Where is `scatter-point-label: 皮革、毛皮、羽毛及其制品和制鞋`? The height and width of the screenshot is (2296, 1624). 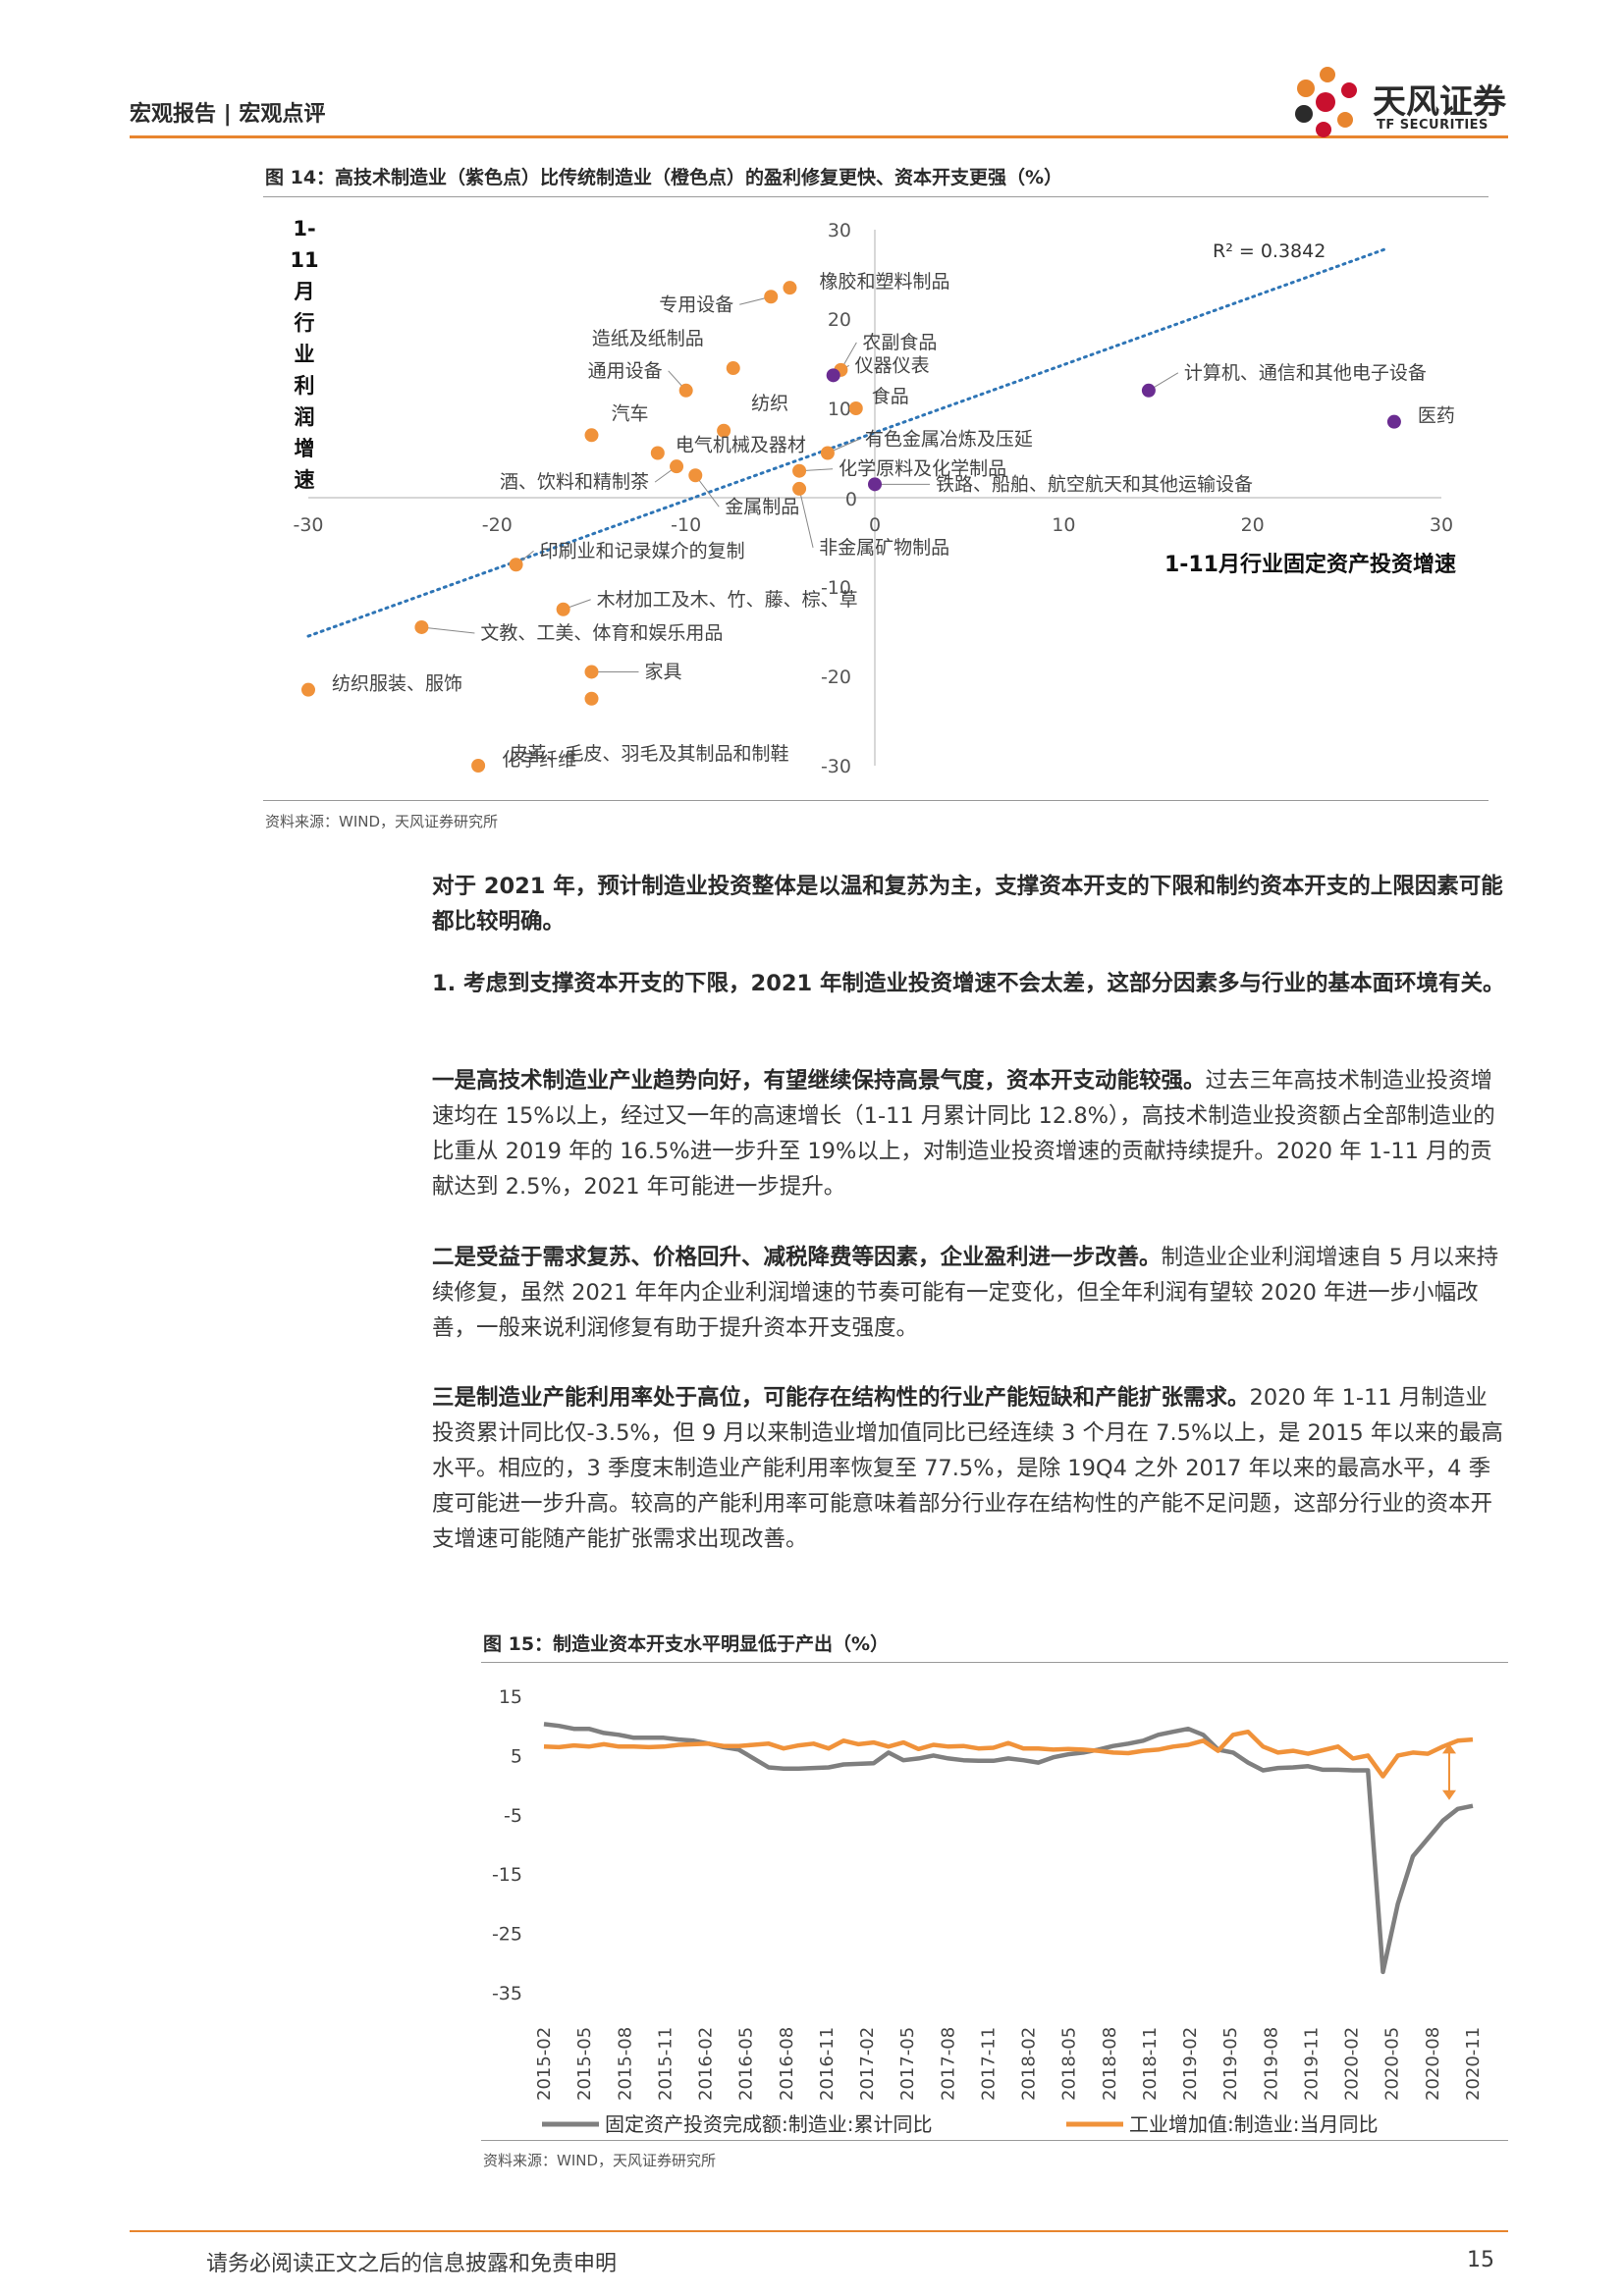
scatter-point-label: 皮革、毛皮、羽毛及其制品和制鞋 is located at coordinates (649, 754).